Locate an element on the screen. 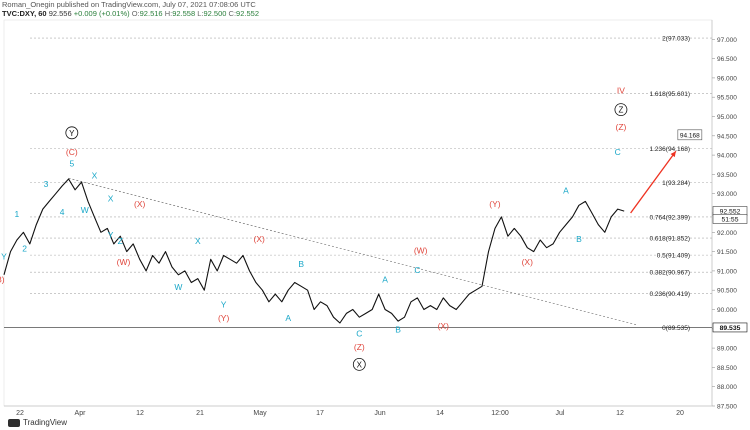 This screenshot has width=750, height=430. wave-label: W is located at coordinates (178, 287).